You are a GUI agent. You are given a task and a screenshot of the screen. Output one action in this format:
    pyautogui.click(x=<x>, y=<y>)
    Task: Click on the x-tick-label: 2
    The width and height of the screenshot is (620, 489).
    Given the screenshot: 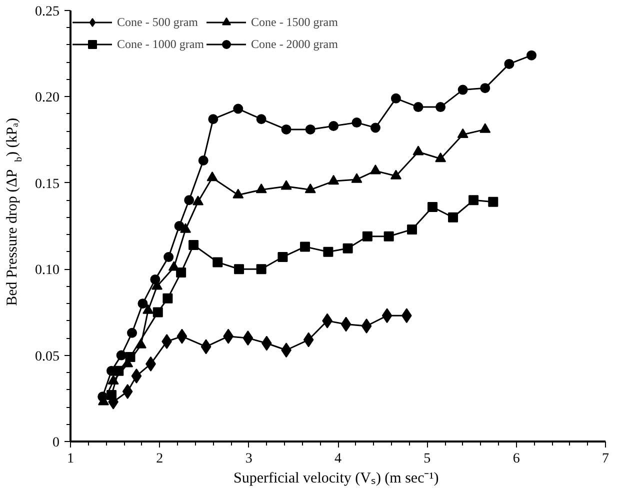 What is the action you would take?
    pyautogui.click(x=160, y=459)
    